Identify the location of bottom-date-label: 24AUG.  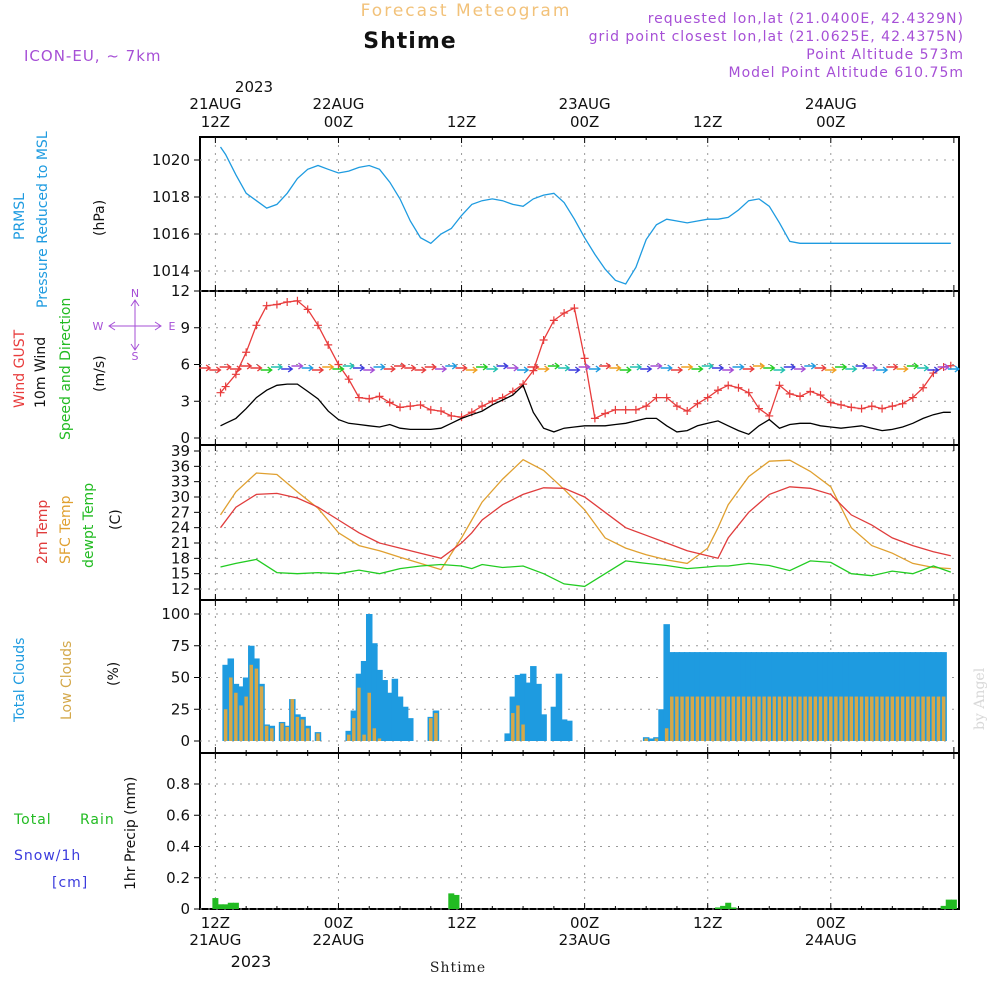
(831, 940).